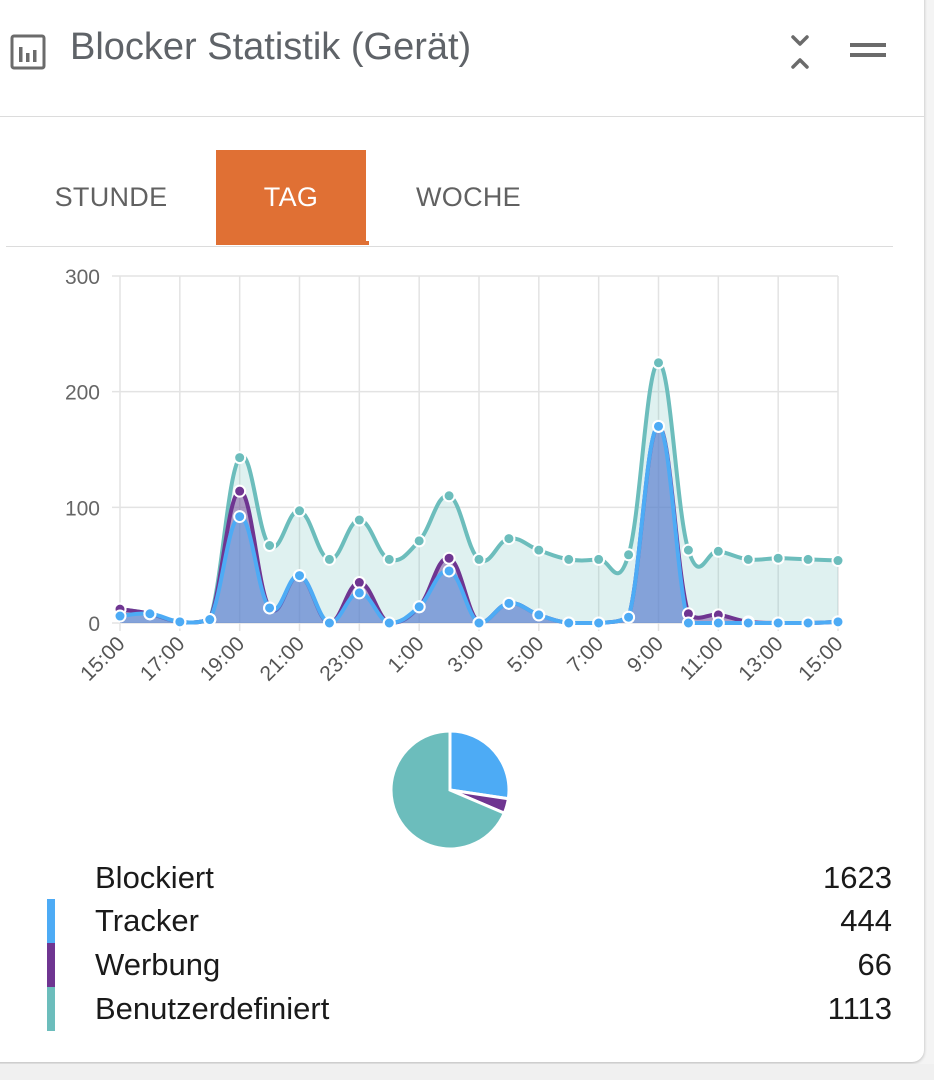 The width and height of the screenshot is (934, 1080). What do you see at coordinates (468, 197) in the screenshot?
I see `tab-woche: WOCHE` at bounding box center [468, 197].